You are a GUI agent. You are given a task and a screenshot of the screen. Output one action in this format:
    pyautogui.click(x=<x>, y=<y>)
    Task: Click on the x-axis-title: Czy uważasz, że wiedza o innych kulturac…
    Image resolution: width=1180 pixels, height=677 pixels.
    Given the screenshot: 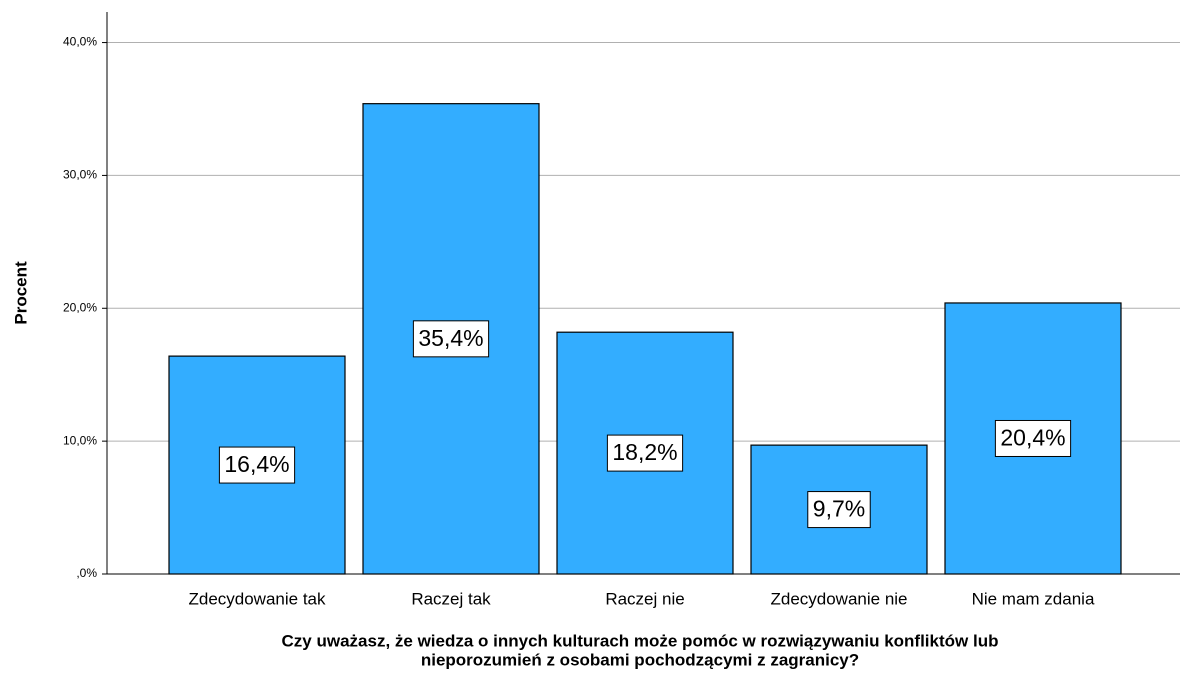 What is the action you would take?
    pyautogui.click(x=640, y=640)
    